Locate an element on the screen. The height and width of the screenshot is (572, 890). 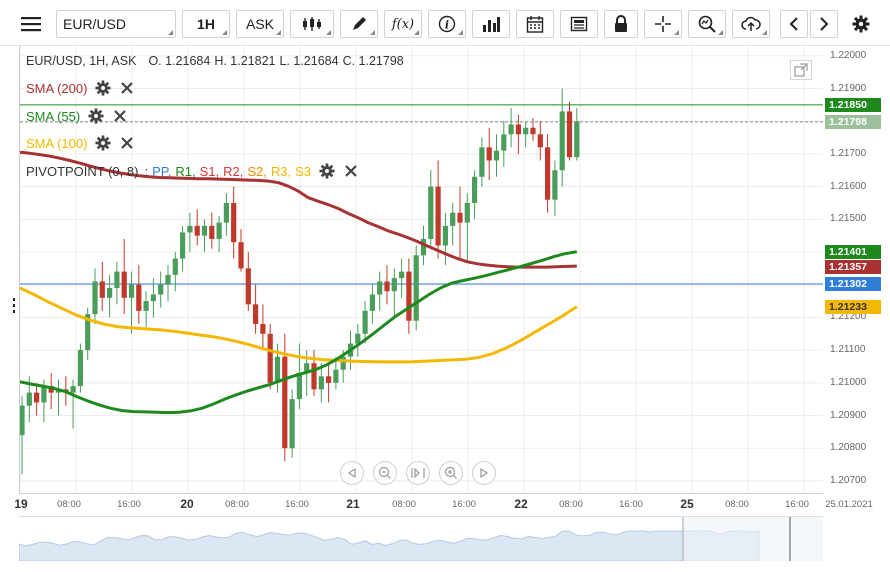
expand-icon is located at coordinates (801, 70).